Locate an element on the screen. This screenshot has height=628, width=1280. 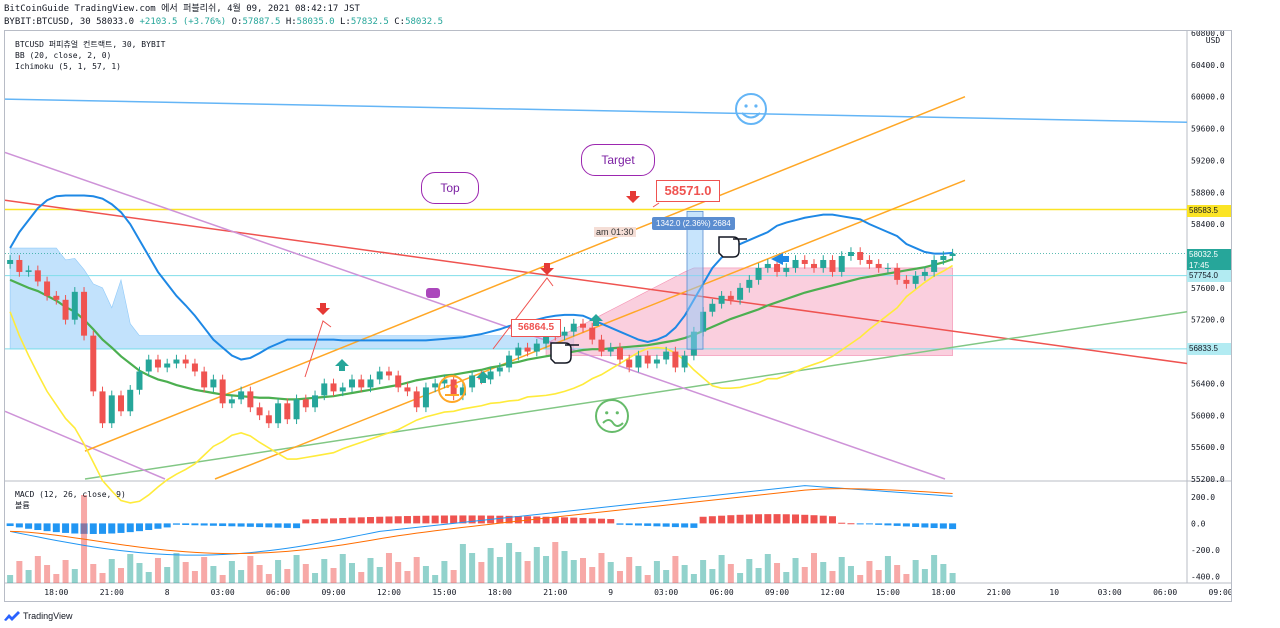
price-tick-label: 56400.0 is located at coordinates (1208, 383).